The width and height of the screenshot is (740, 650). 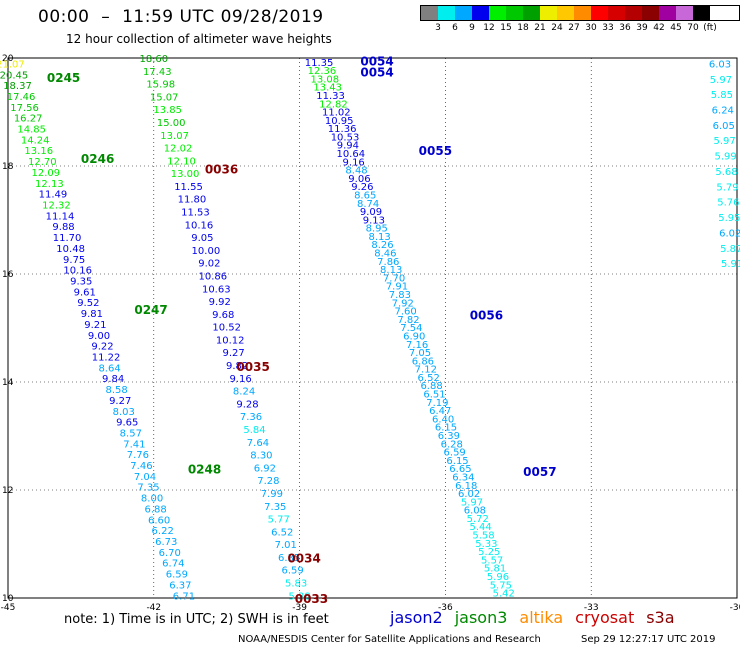 I want to click on legend-label: 45, so click(x=676, y=28).